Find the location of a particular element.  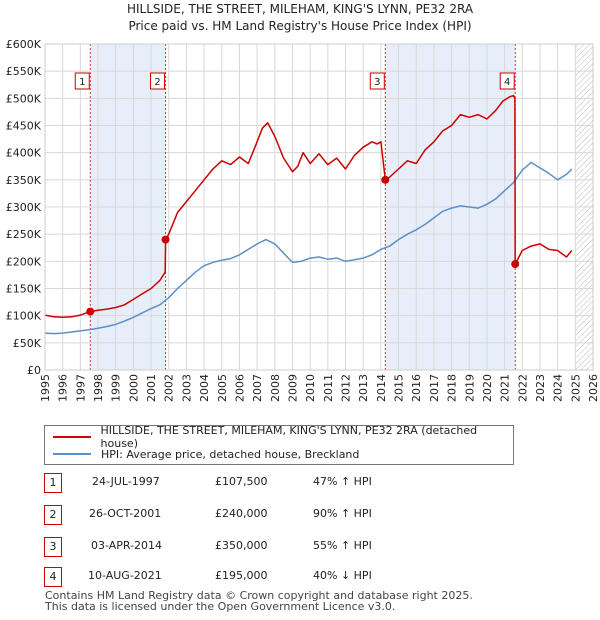

x-tick-label: 1999 is located at coordinates (116, 388).